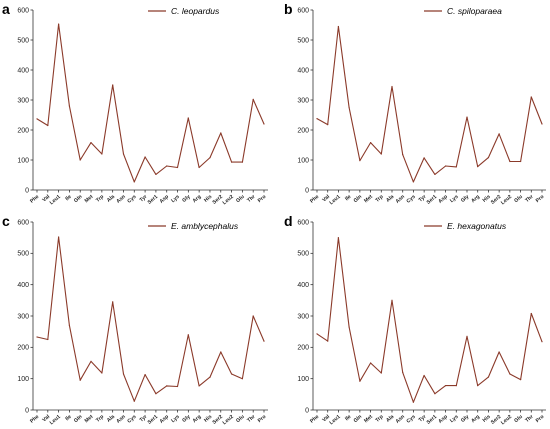  I want to click on legend-label: C. leopardus, so click(195, 11).